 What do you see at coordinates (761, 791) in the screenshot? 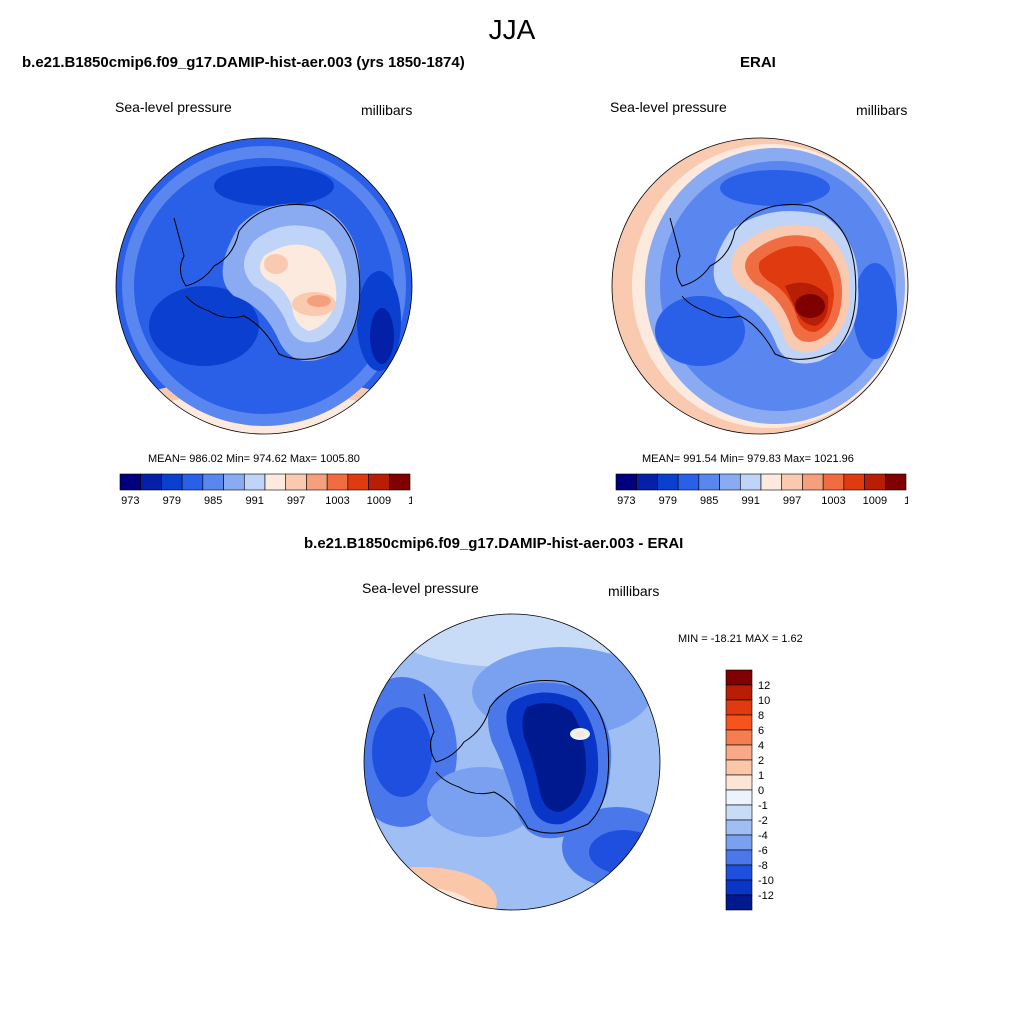
I see `diff-colorbar-tick-label: 0` at bounding box center [761, 791].